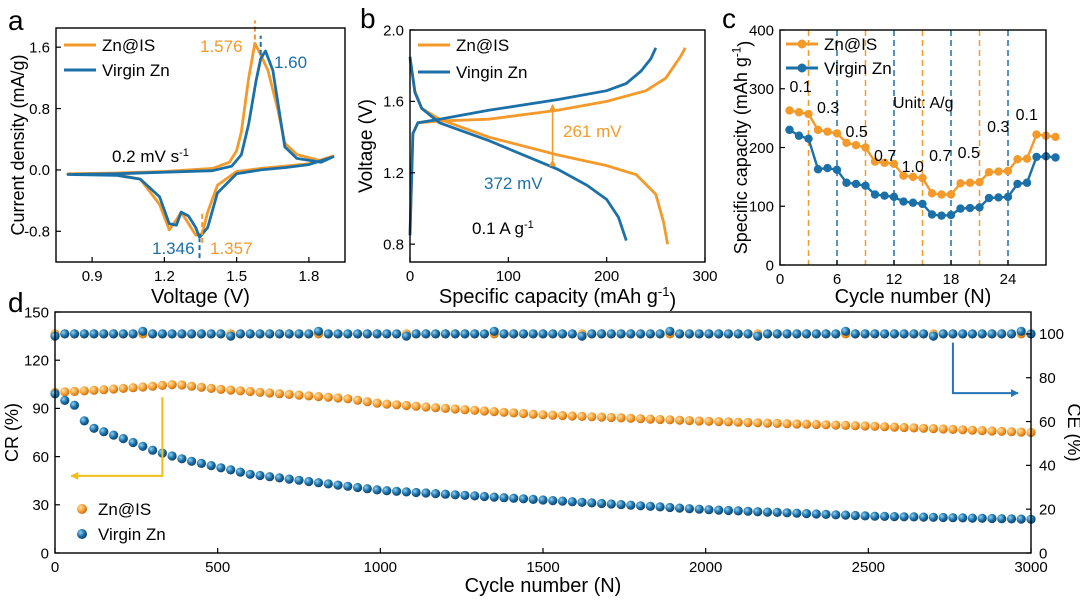 Image resolution: width=1080 pixels, height=601 pixels. Describe the element at coordinates (543, 586) in the screenshot. I see `panel-d-xlabel: Cycle number (N)` at that location.